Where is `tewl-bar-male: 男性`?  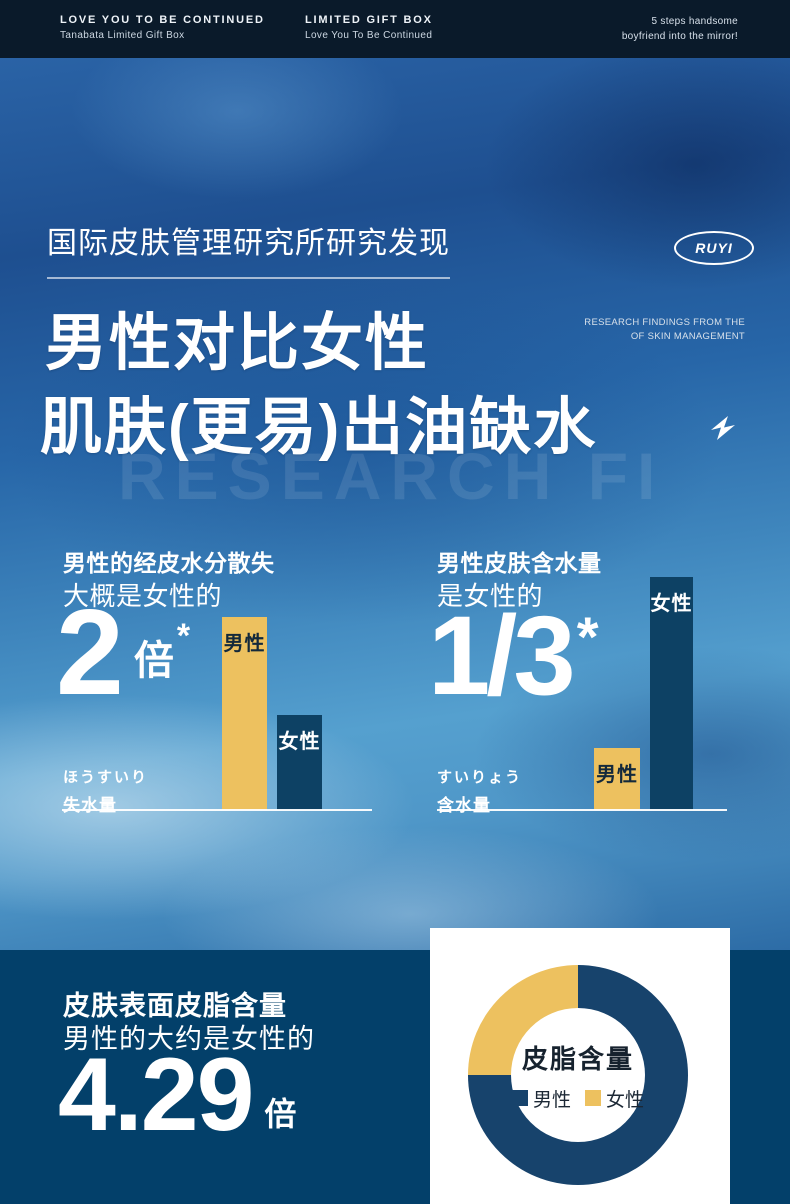 tewl-bar-male: 男性 is located at coordinates (244, 713).